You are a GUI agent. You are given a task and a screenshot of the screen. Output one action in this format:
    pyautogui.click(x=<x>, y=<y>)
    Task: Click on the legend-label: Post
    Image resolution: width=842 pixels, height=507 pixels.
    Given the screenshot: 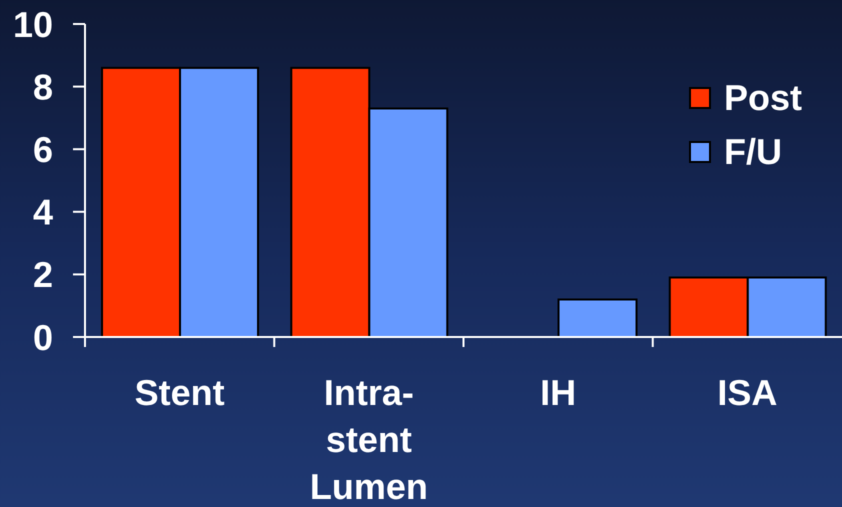 What is the action you would take?
    pyautogui.click(x=763, y=97)
    